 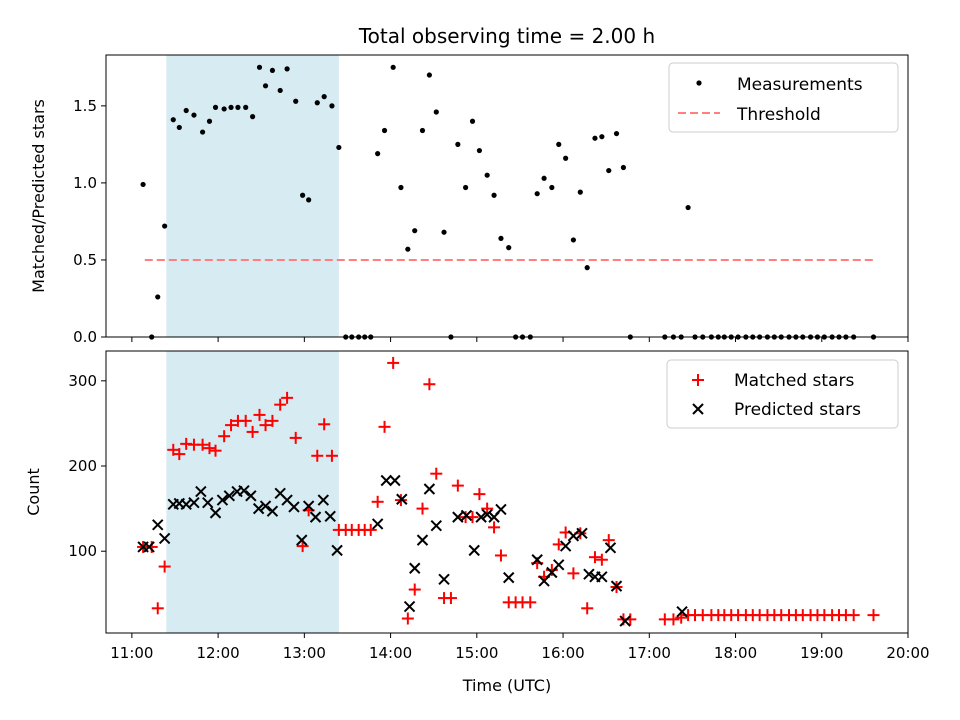 I want to click on xtick-label: 19:00, so click(x=821, y=653).